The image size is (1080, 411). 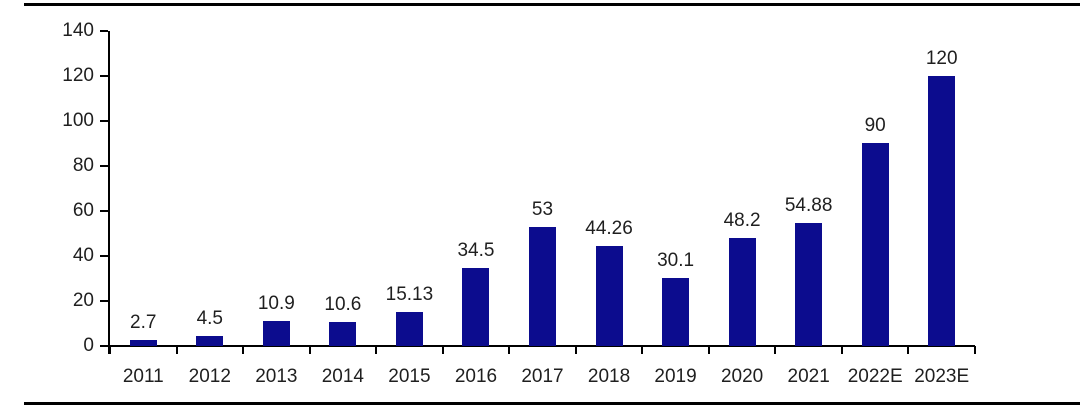 I want to click on bar-value-label: 53, so click(x=542, y=209).